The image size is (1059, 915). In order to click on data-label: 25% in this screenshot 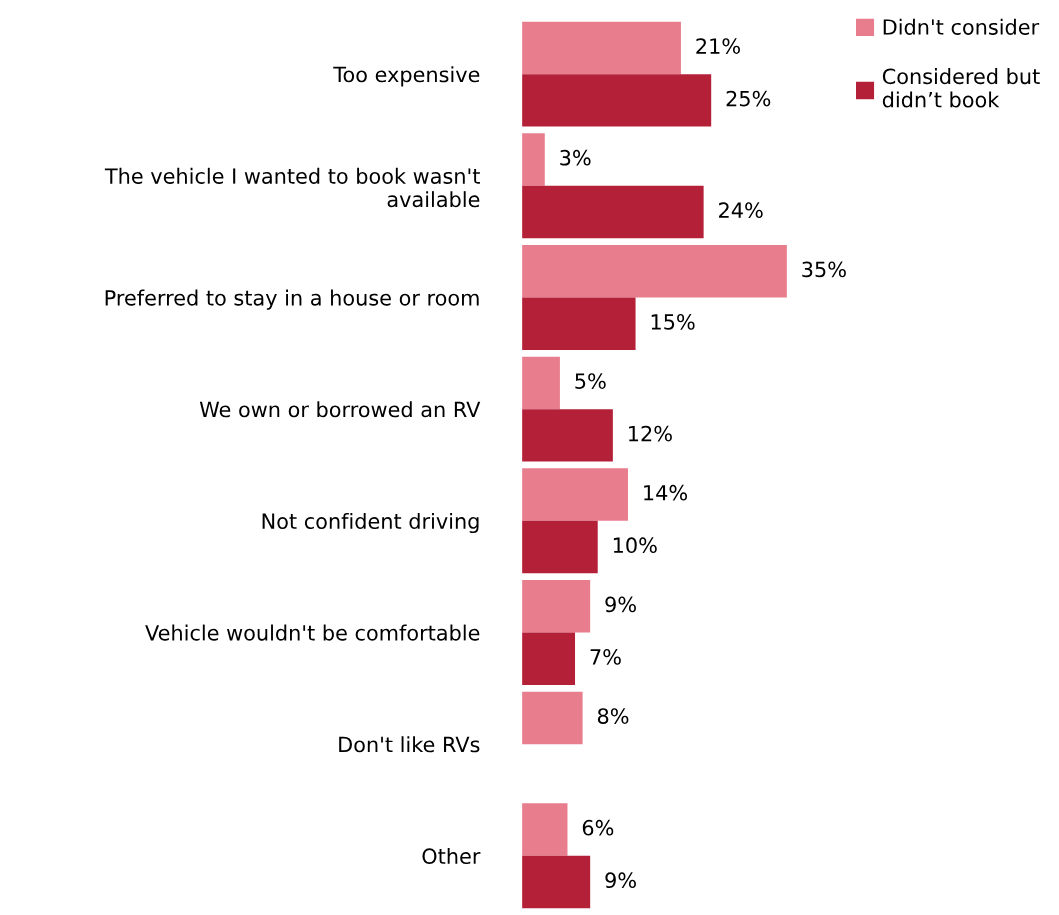, I will do `click(748, 98)`.